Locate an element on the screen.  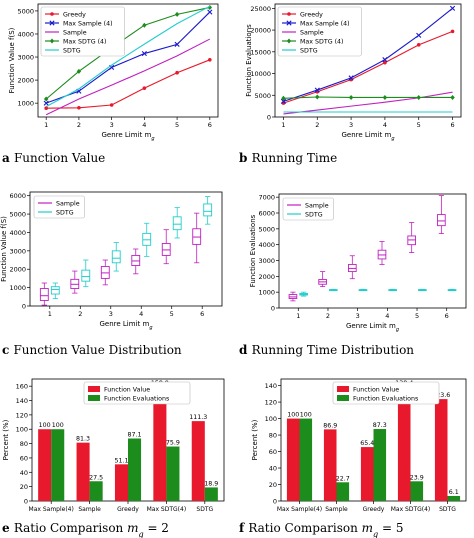
x-tick-label: Greedy is located at coordinates (374, 509).